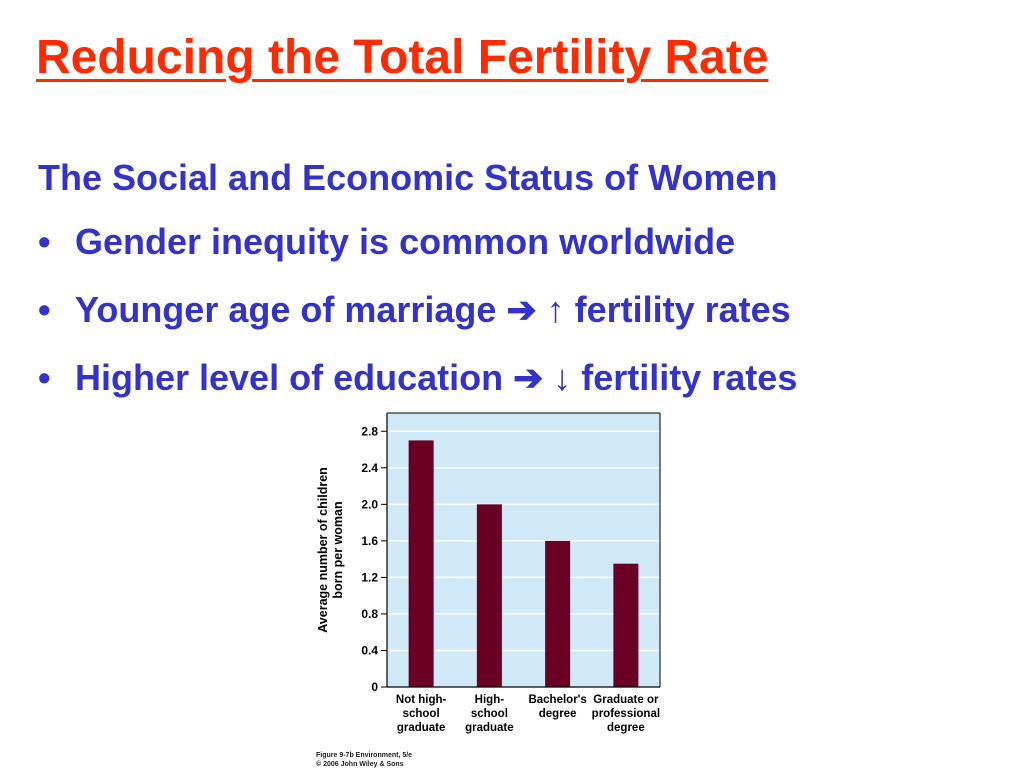 Image resolution: width=1024 pixels, height=768 pixels. Describe the element at coordinates (421, 714) in the screenshot. I see `x-category-label: Not high-school graduate` at that location.